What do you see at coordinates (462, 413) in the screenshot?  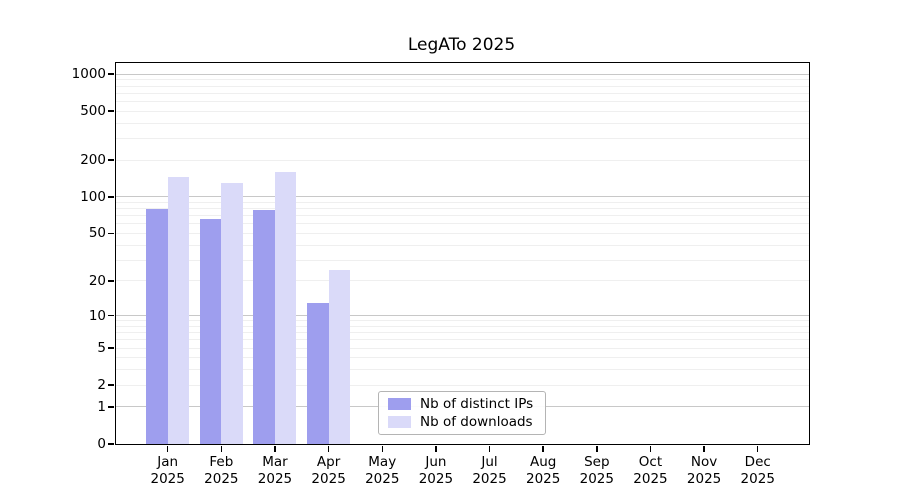 I see `legend: Nb of distinct IPs Nb of downloads` at bounding box center [462, 413].